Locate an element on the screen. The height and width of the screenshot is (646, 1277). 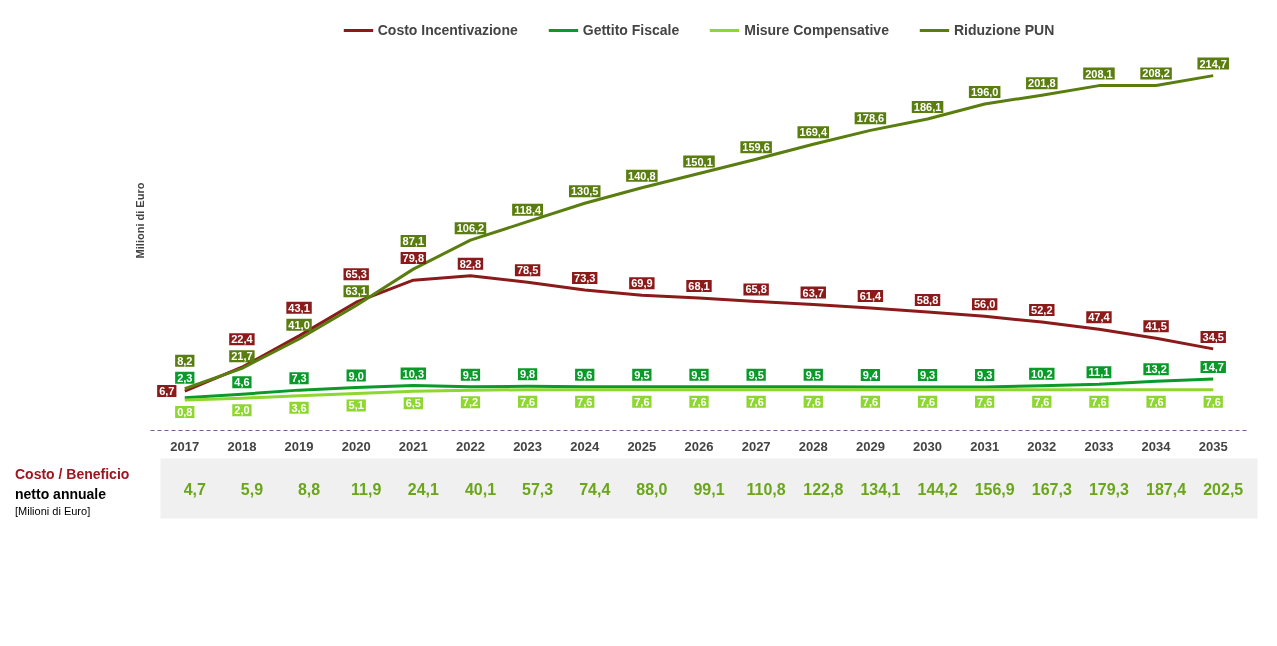
data-label: 7,3 is located at coordinates (299, 378).